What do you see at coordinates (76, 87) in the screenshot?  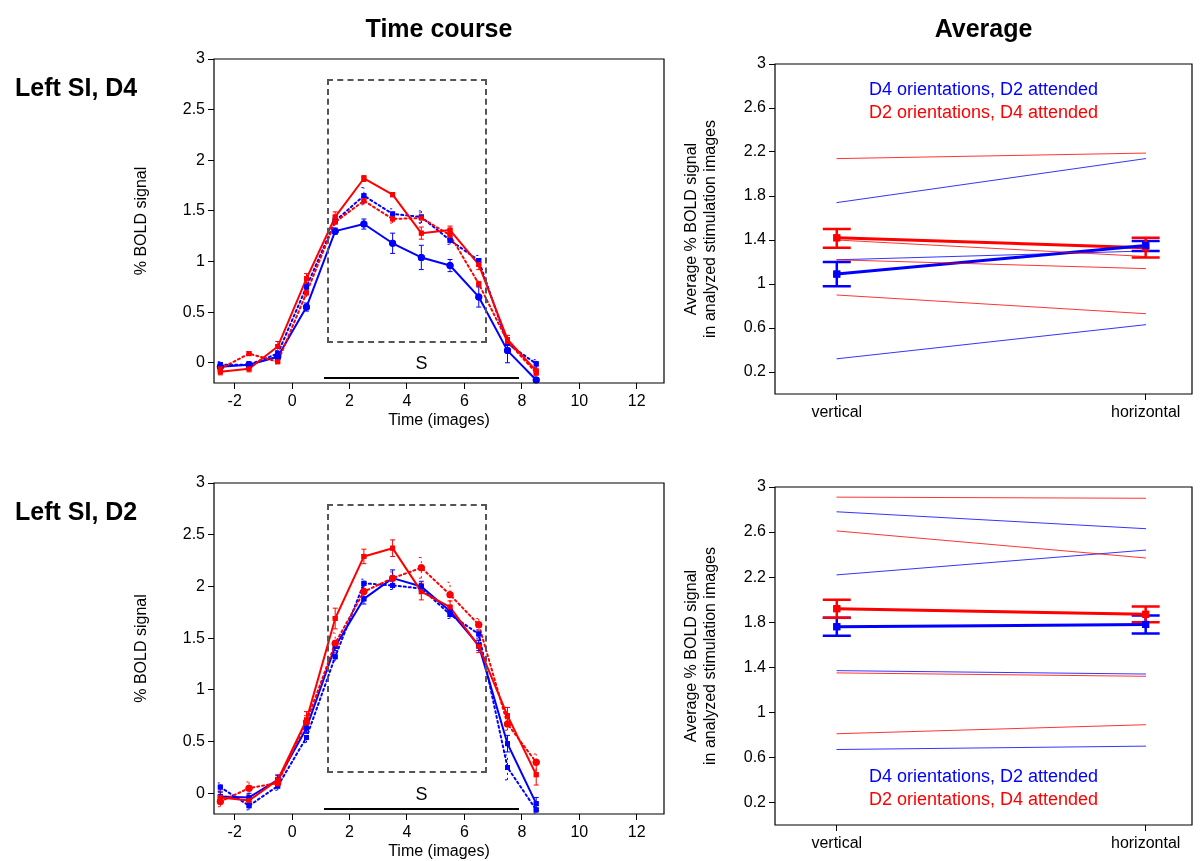 I see `text: Left SI, D4` at bounding box center [76, 87].